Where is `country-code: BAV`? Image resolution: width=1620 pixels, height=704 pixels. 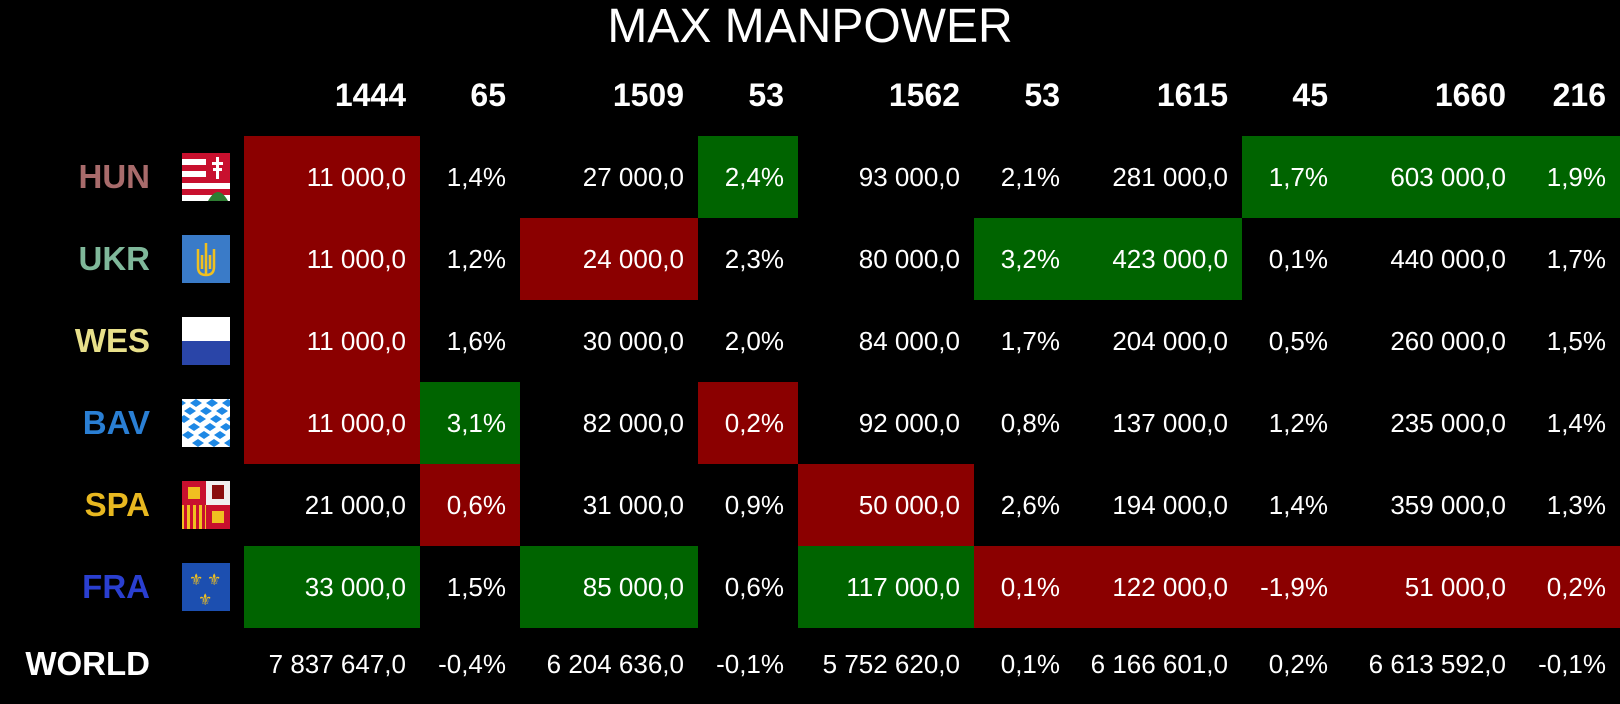
country-code: BAV is located at coordinates (116, 422).